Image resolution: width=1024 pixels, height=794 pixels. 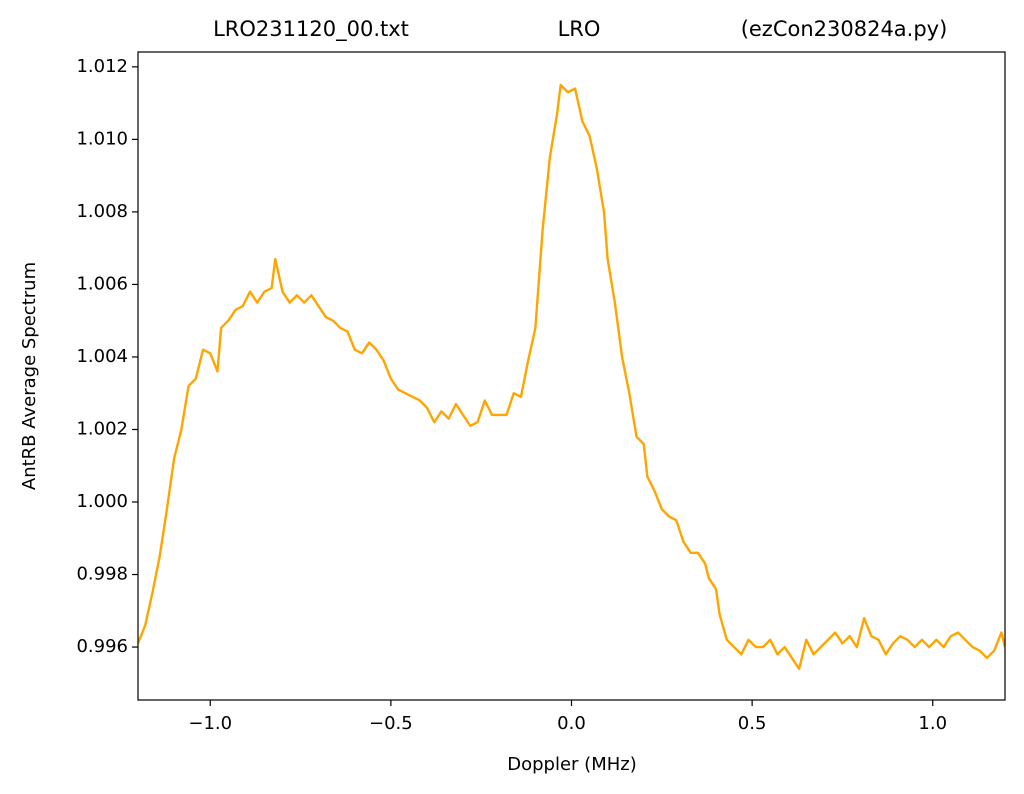 I want to click on title-right: (ezCon230824a.py), so click(x=844, y=29).